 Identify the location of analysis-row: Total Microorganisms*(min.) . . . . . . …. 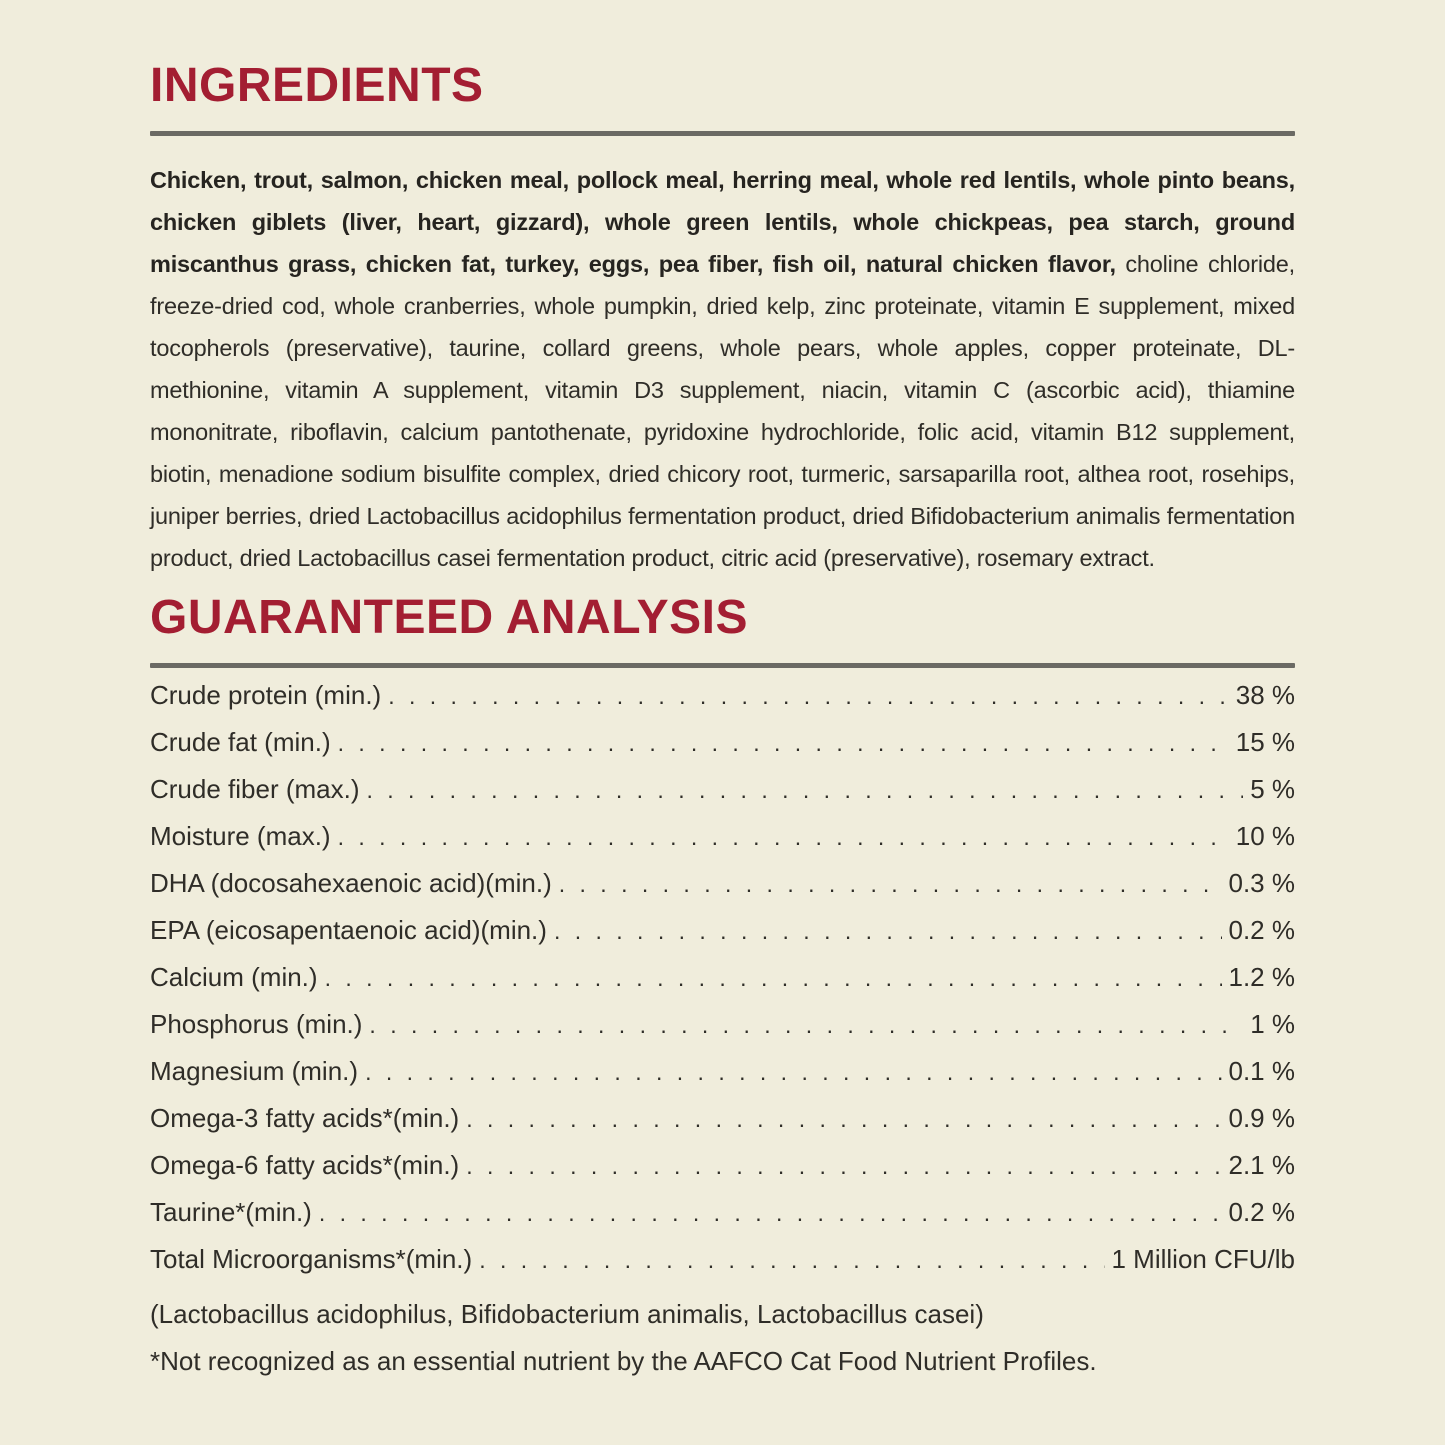
(722, 1267).